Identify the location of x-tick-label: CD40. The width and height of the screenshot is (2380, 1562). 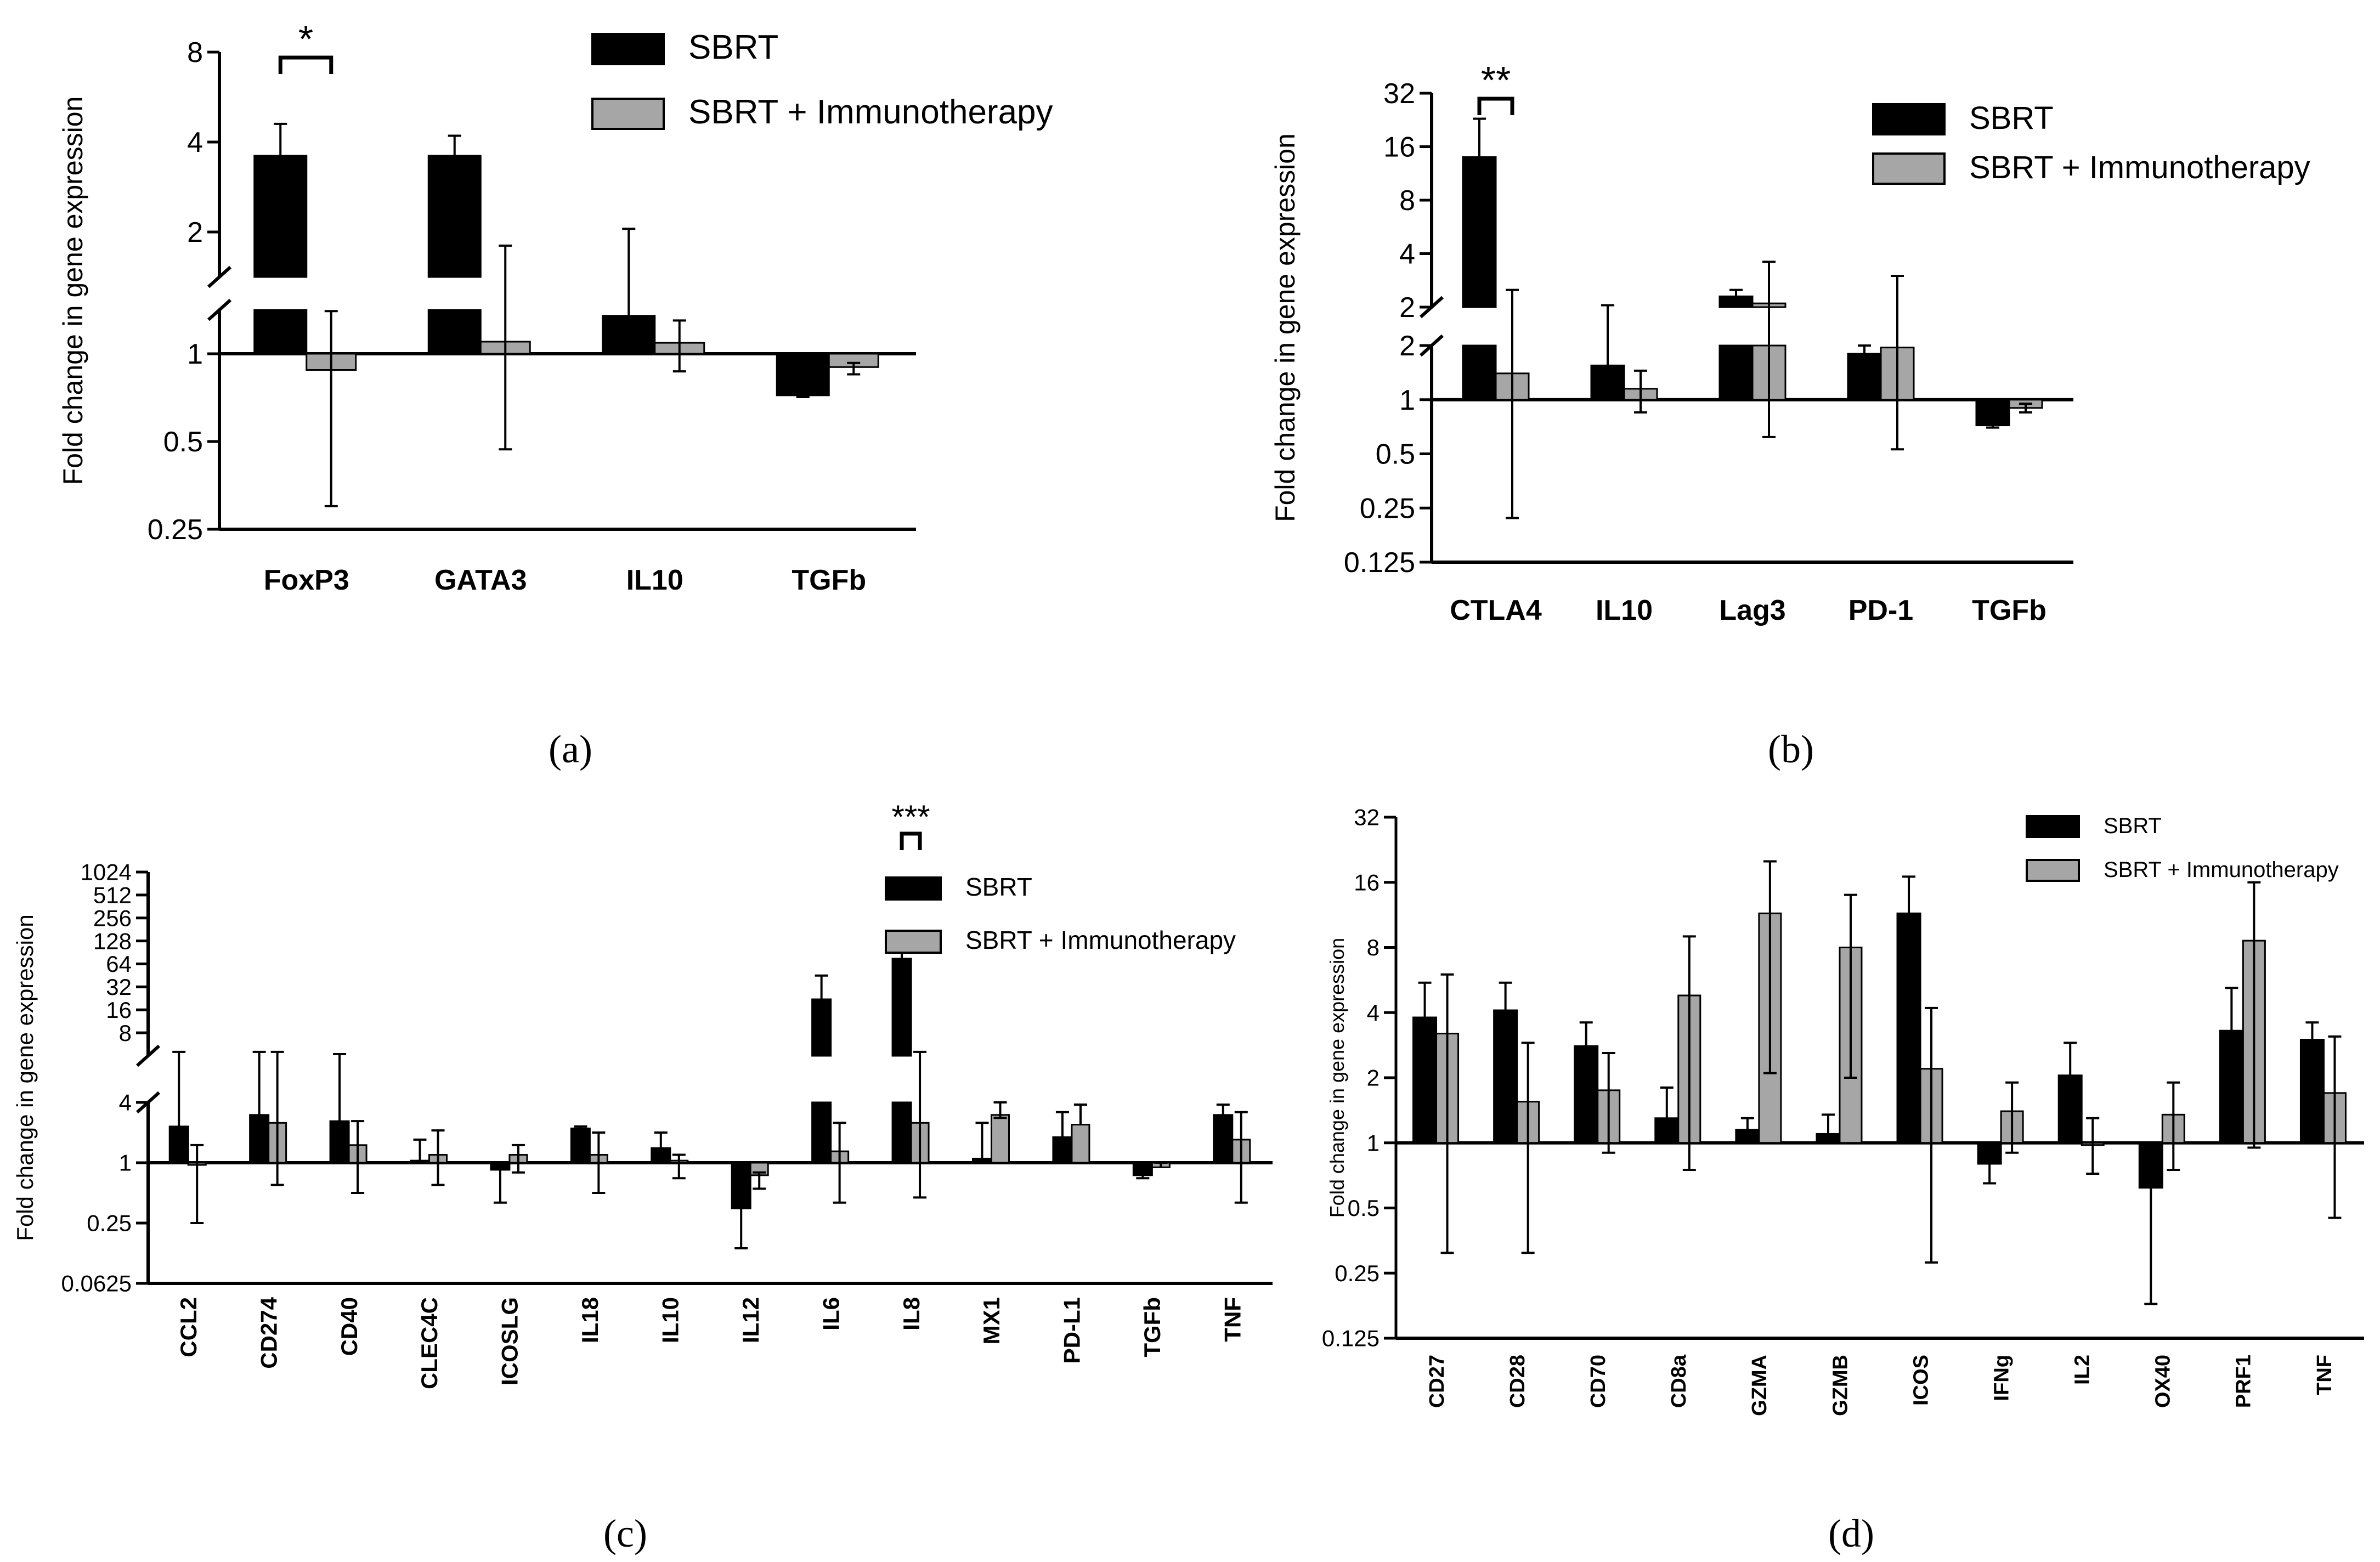
(349, 1327).